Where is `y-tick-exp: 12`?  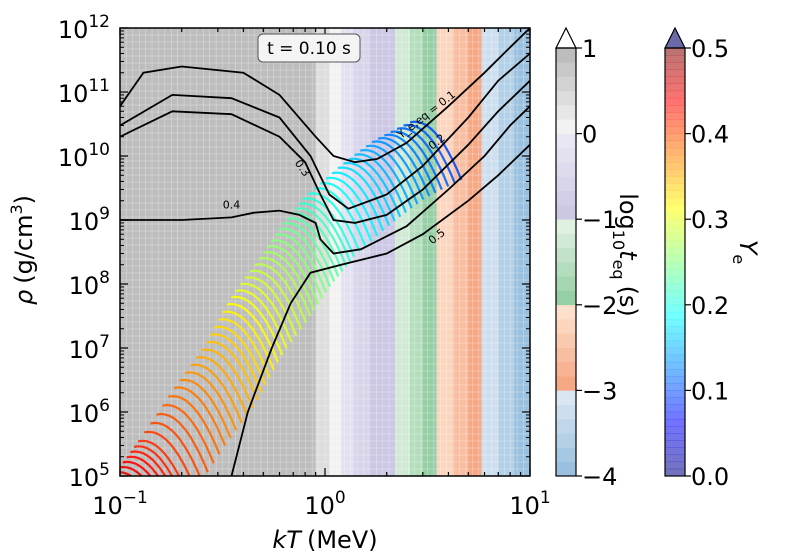
y-tick-exp: 12 is located at coordinates (99, 22).